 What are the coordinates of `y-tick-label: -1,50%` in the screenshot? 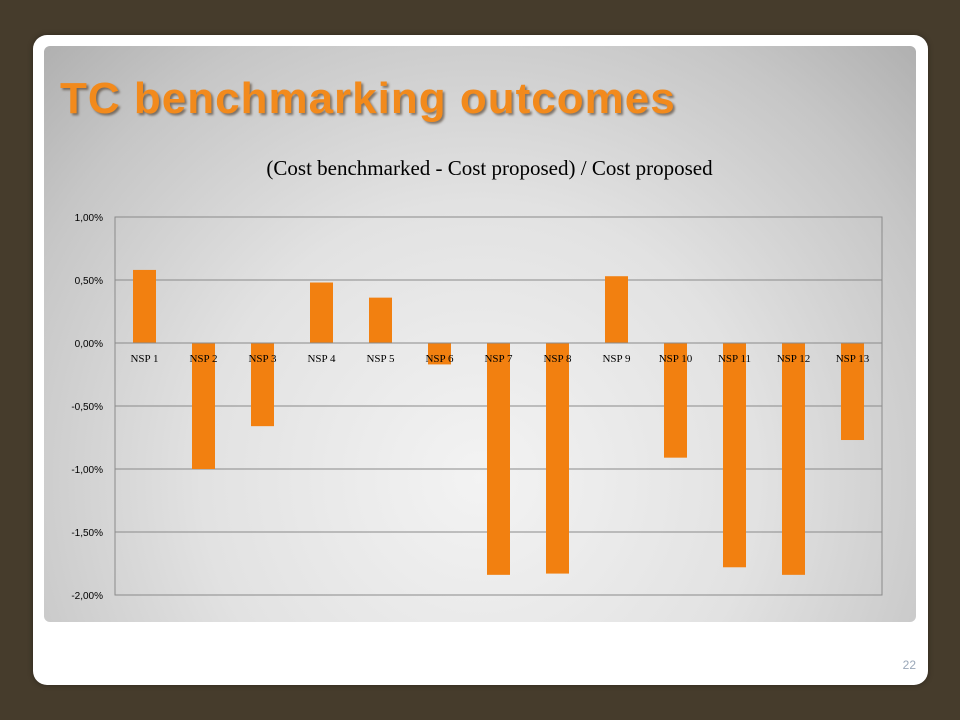 It's located at (87, 533).